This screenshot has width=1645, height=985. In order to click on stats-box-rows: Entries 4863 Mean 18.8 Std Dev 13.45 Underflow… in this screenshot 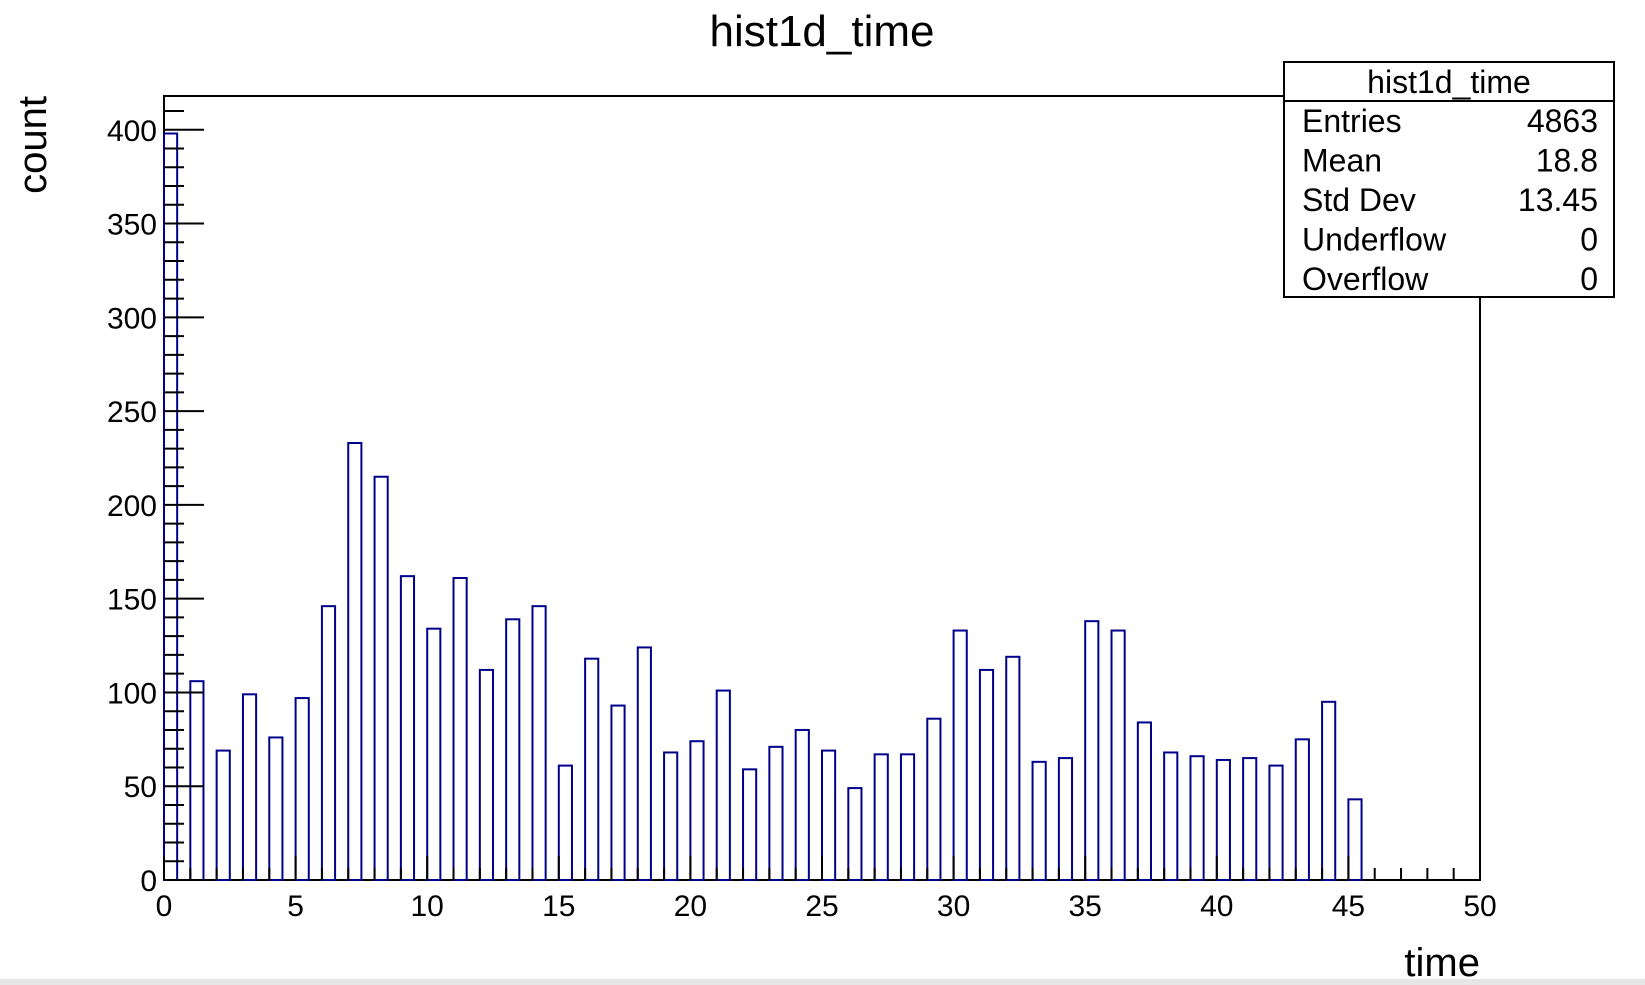, I will do `click(1450, 200)`.